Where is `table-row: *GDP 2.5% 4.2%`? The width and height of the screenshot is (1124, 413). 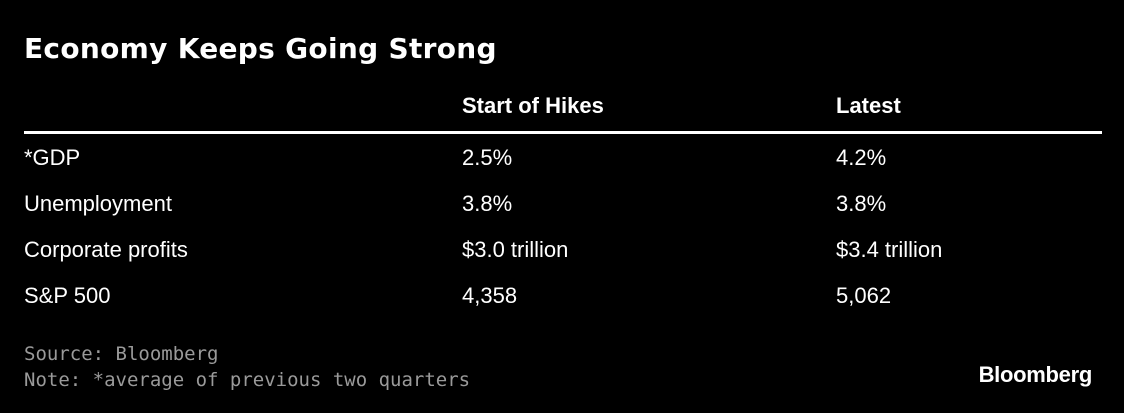
table-row: *GDP 2.5% 4.2% is located at coordinates (562, 160).